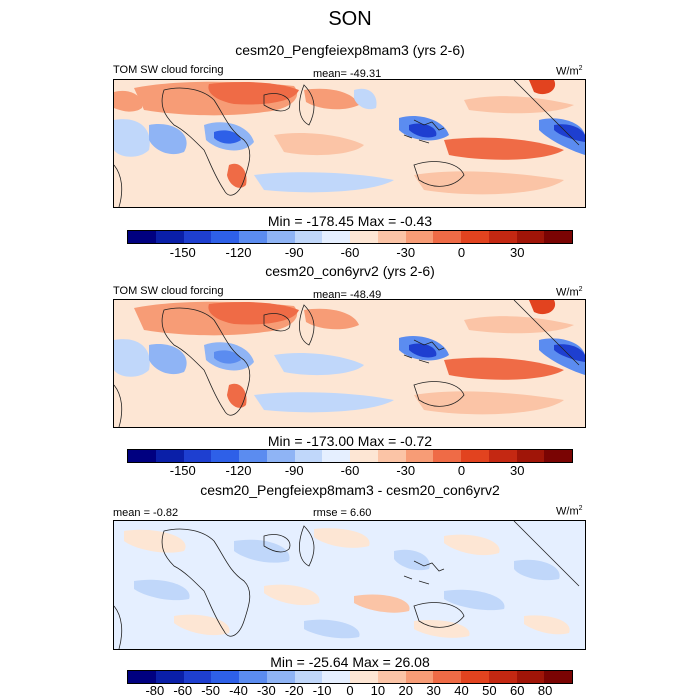 Image resolution: width=700 pixels, height=700 pixels. What do you see at coordinates (168, 291) in the screenshot?
I see `panel2-variable-label: TOM SW cloud forcing` at bounding box center [168, 291].